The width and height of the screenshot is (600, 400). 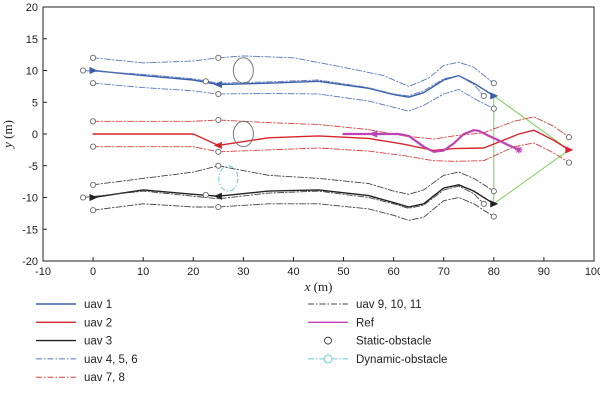 I want to click on legend-entry-uav91011: uav 9, 10, 11, so click(x=365, y=305).